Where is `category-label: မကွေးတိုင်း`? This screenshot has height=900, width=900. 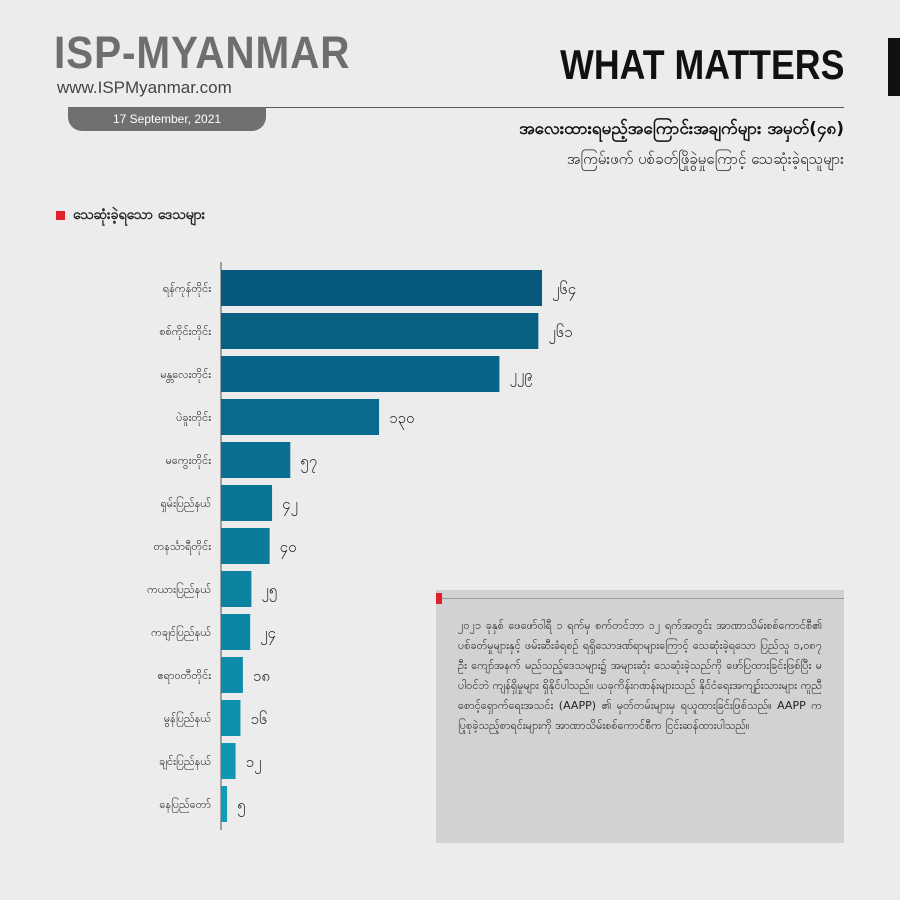
category-label: မကွေးတိုင်း is located at coordinates (189, 461).